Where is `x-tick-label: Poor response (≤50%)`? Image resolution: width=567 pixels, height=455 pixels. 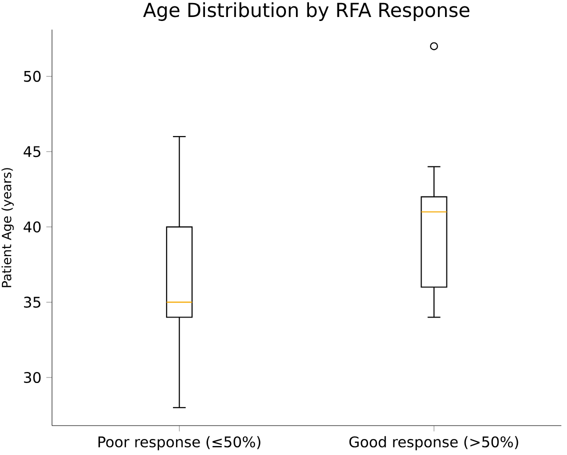
x-tick-label: Poor response (≤50%) is located at coordinates (179, 443).